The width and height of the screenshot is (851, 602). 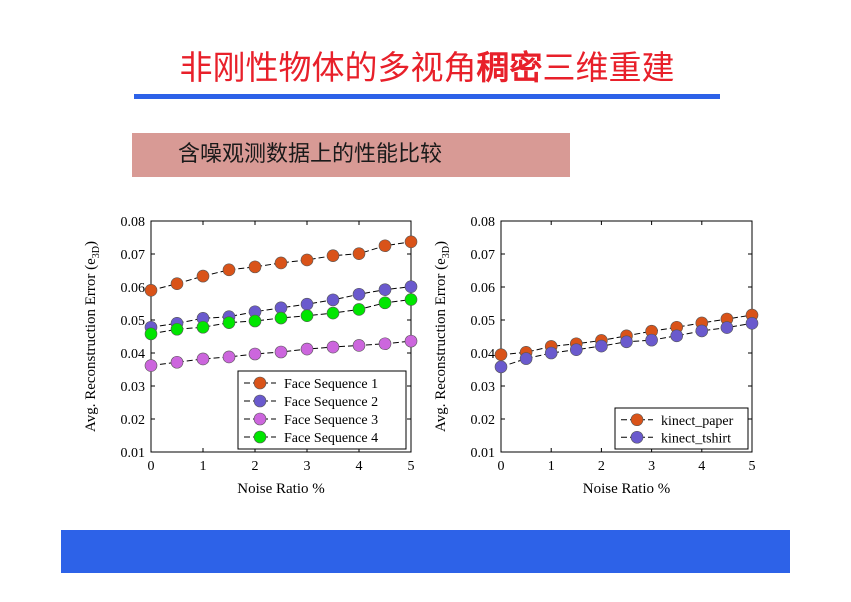 I want to click on chart2-y-tick-label: 0.03, so click(x=483, y=387).